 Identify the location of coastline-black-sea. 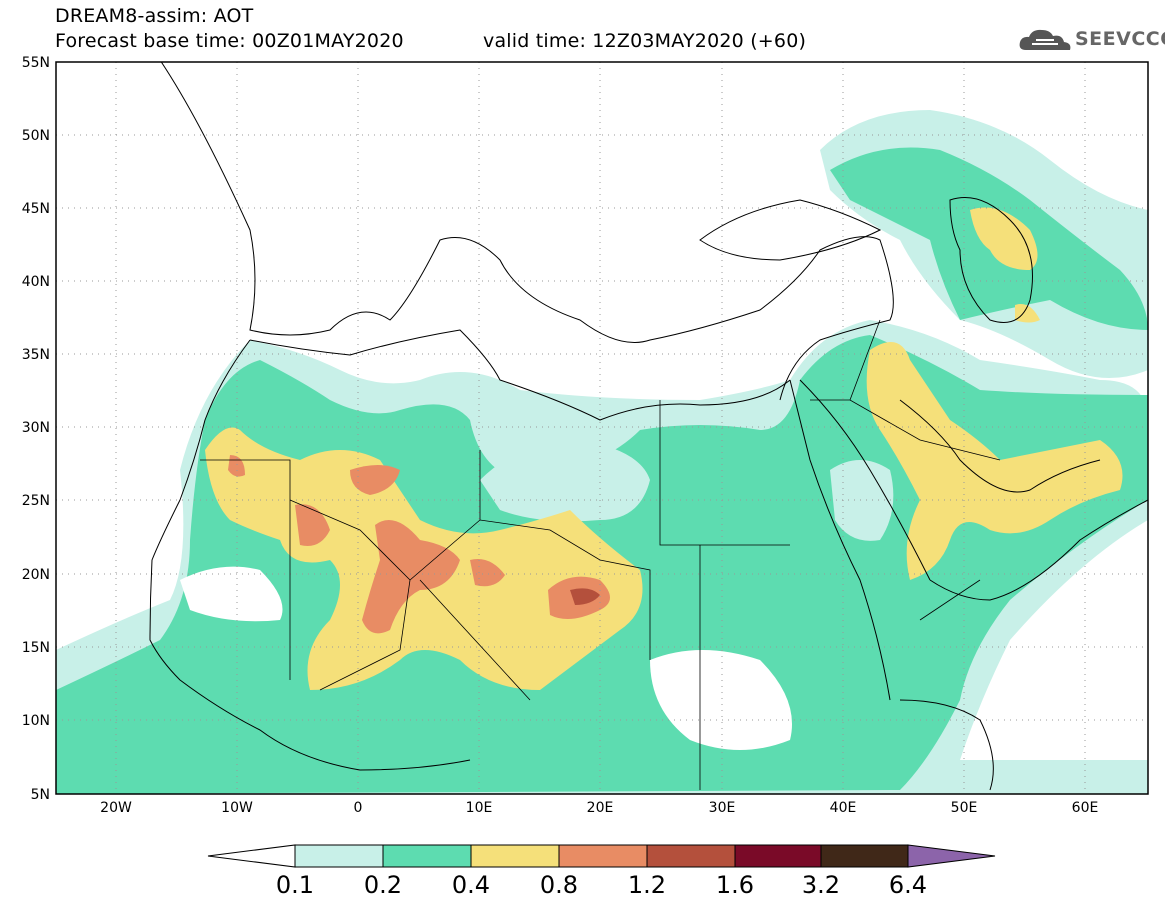
(790, 230).